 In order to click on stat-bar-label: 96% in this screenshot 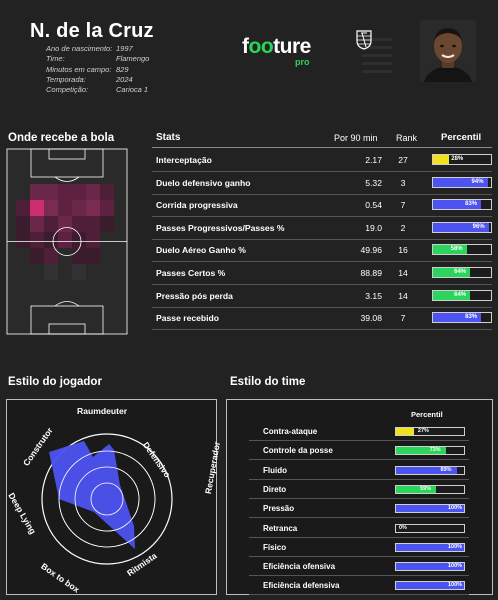, I will do `click(478, 226)`.